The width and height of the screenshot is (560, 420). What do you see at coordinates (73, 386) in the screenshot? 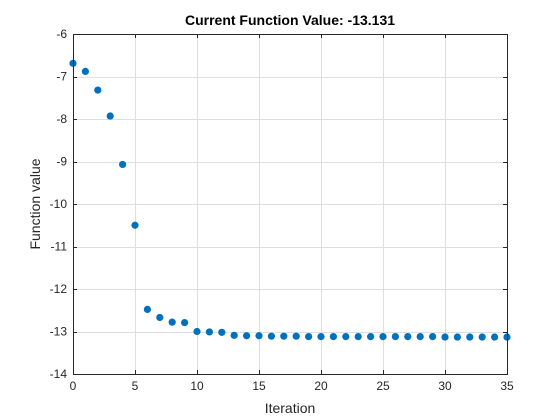
I see `x-tick-label: 0` at bounding box center [73, 386].